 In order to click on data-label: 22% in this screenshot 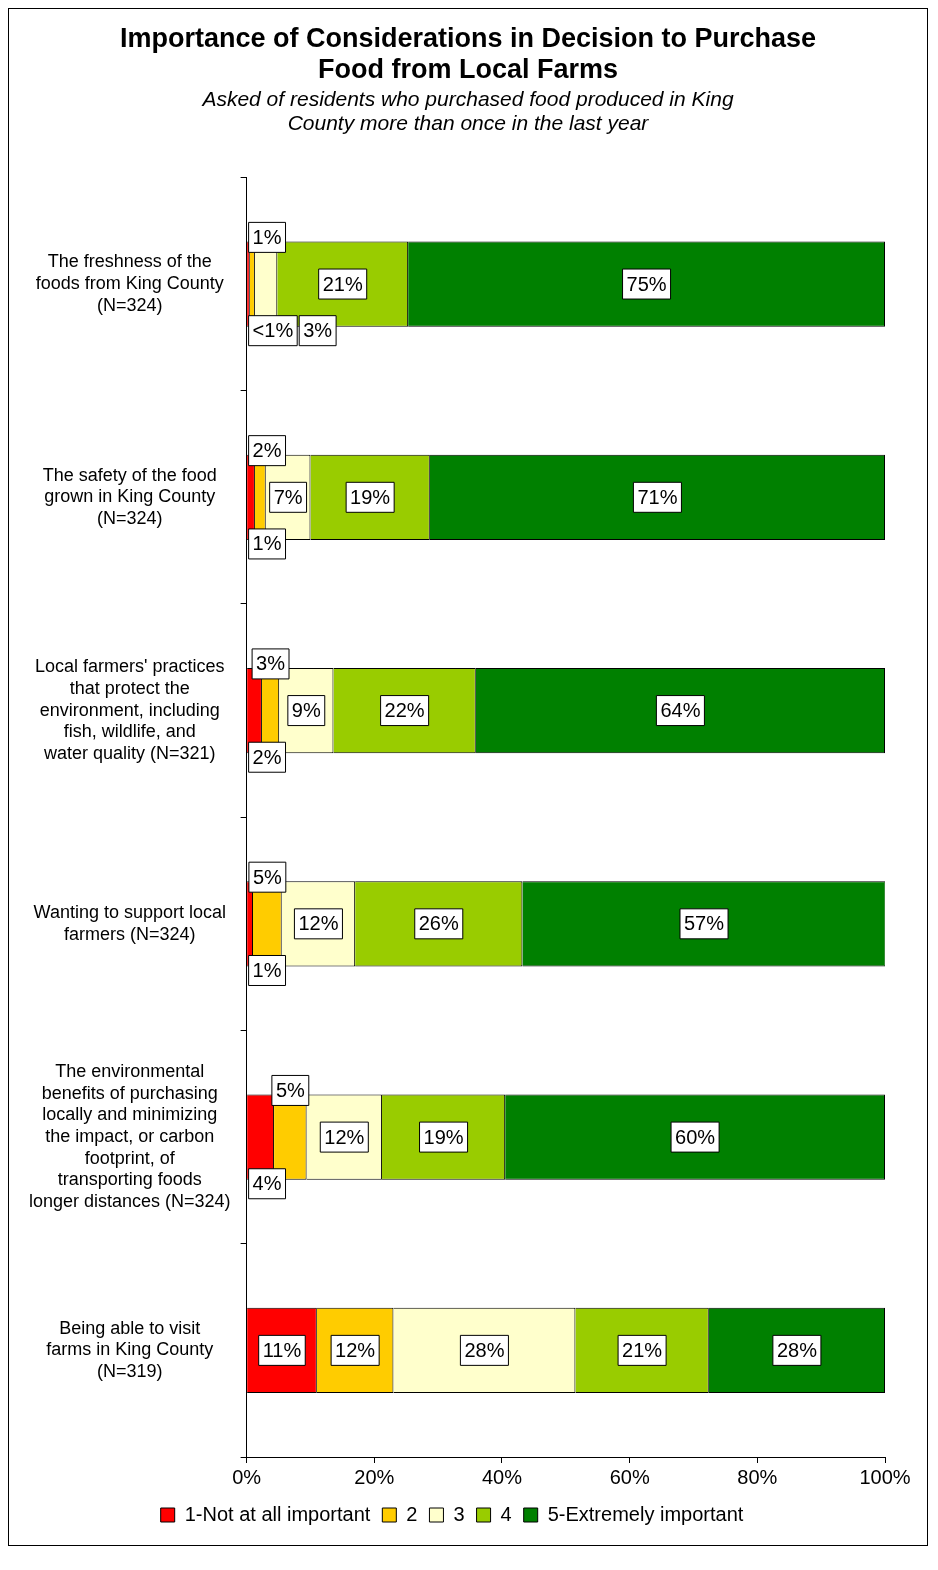, I will do `click(404, 710)`.